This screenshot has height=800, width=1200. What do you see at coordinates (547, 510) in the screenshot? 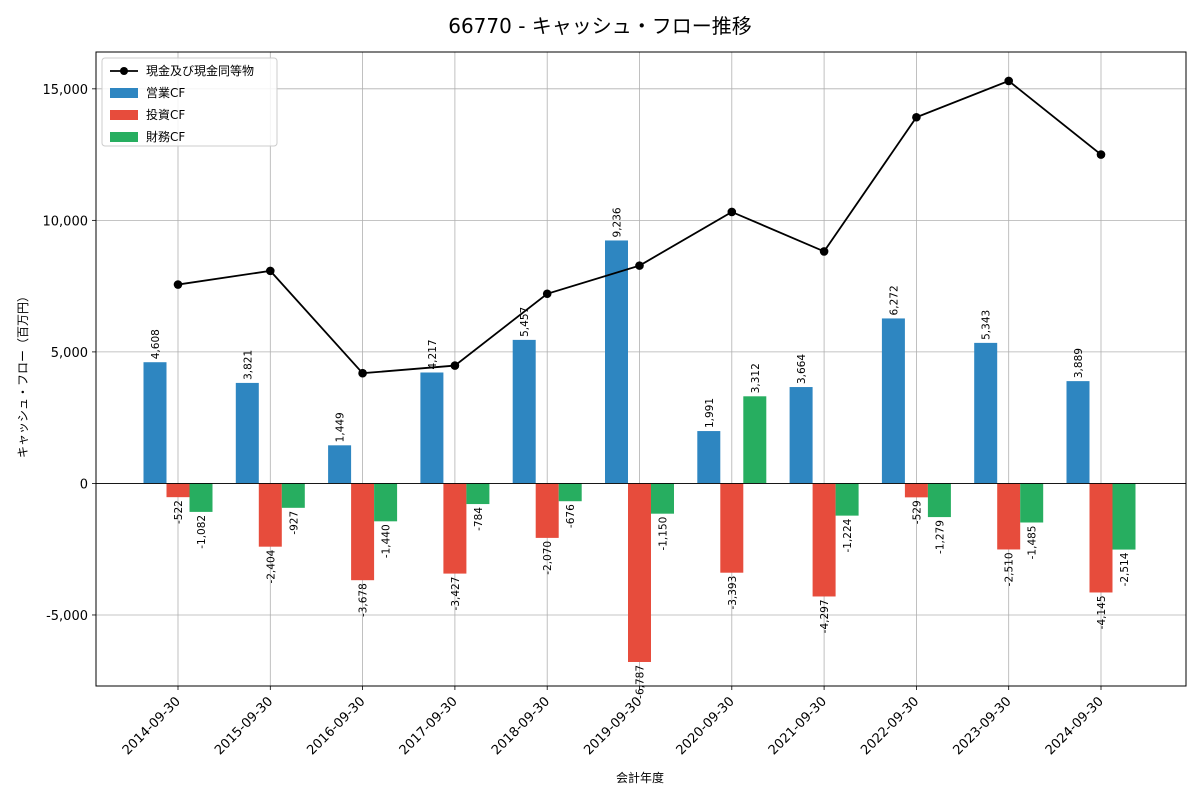
I see `bar-投資CF-2018-09-30` at bounding box center [547, 510].